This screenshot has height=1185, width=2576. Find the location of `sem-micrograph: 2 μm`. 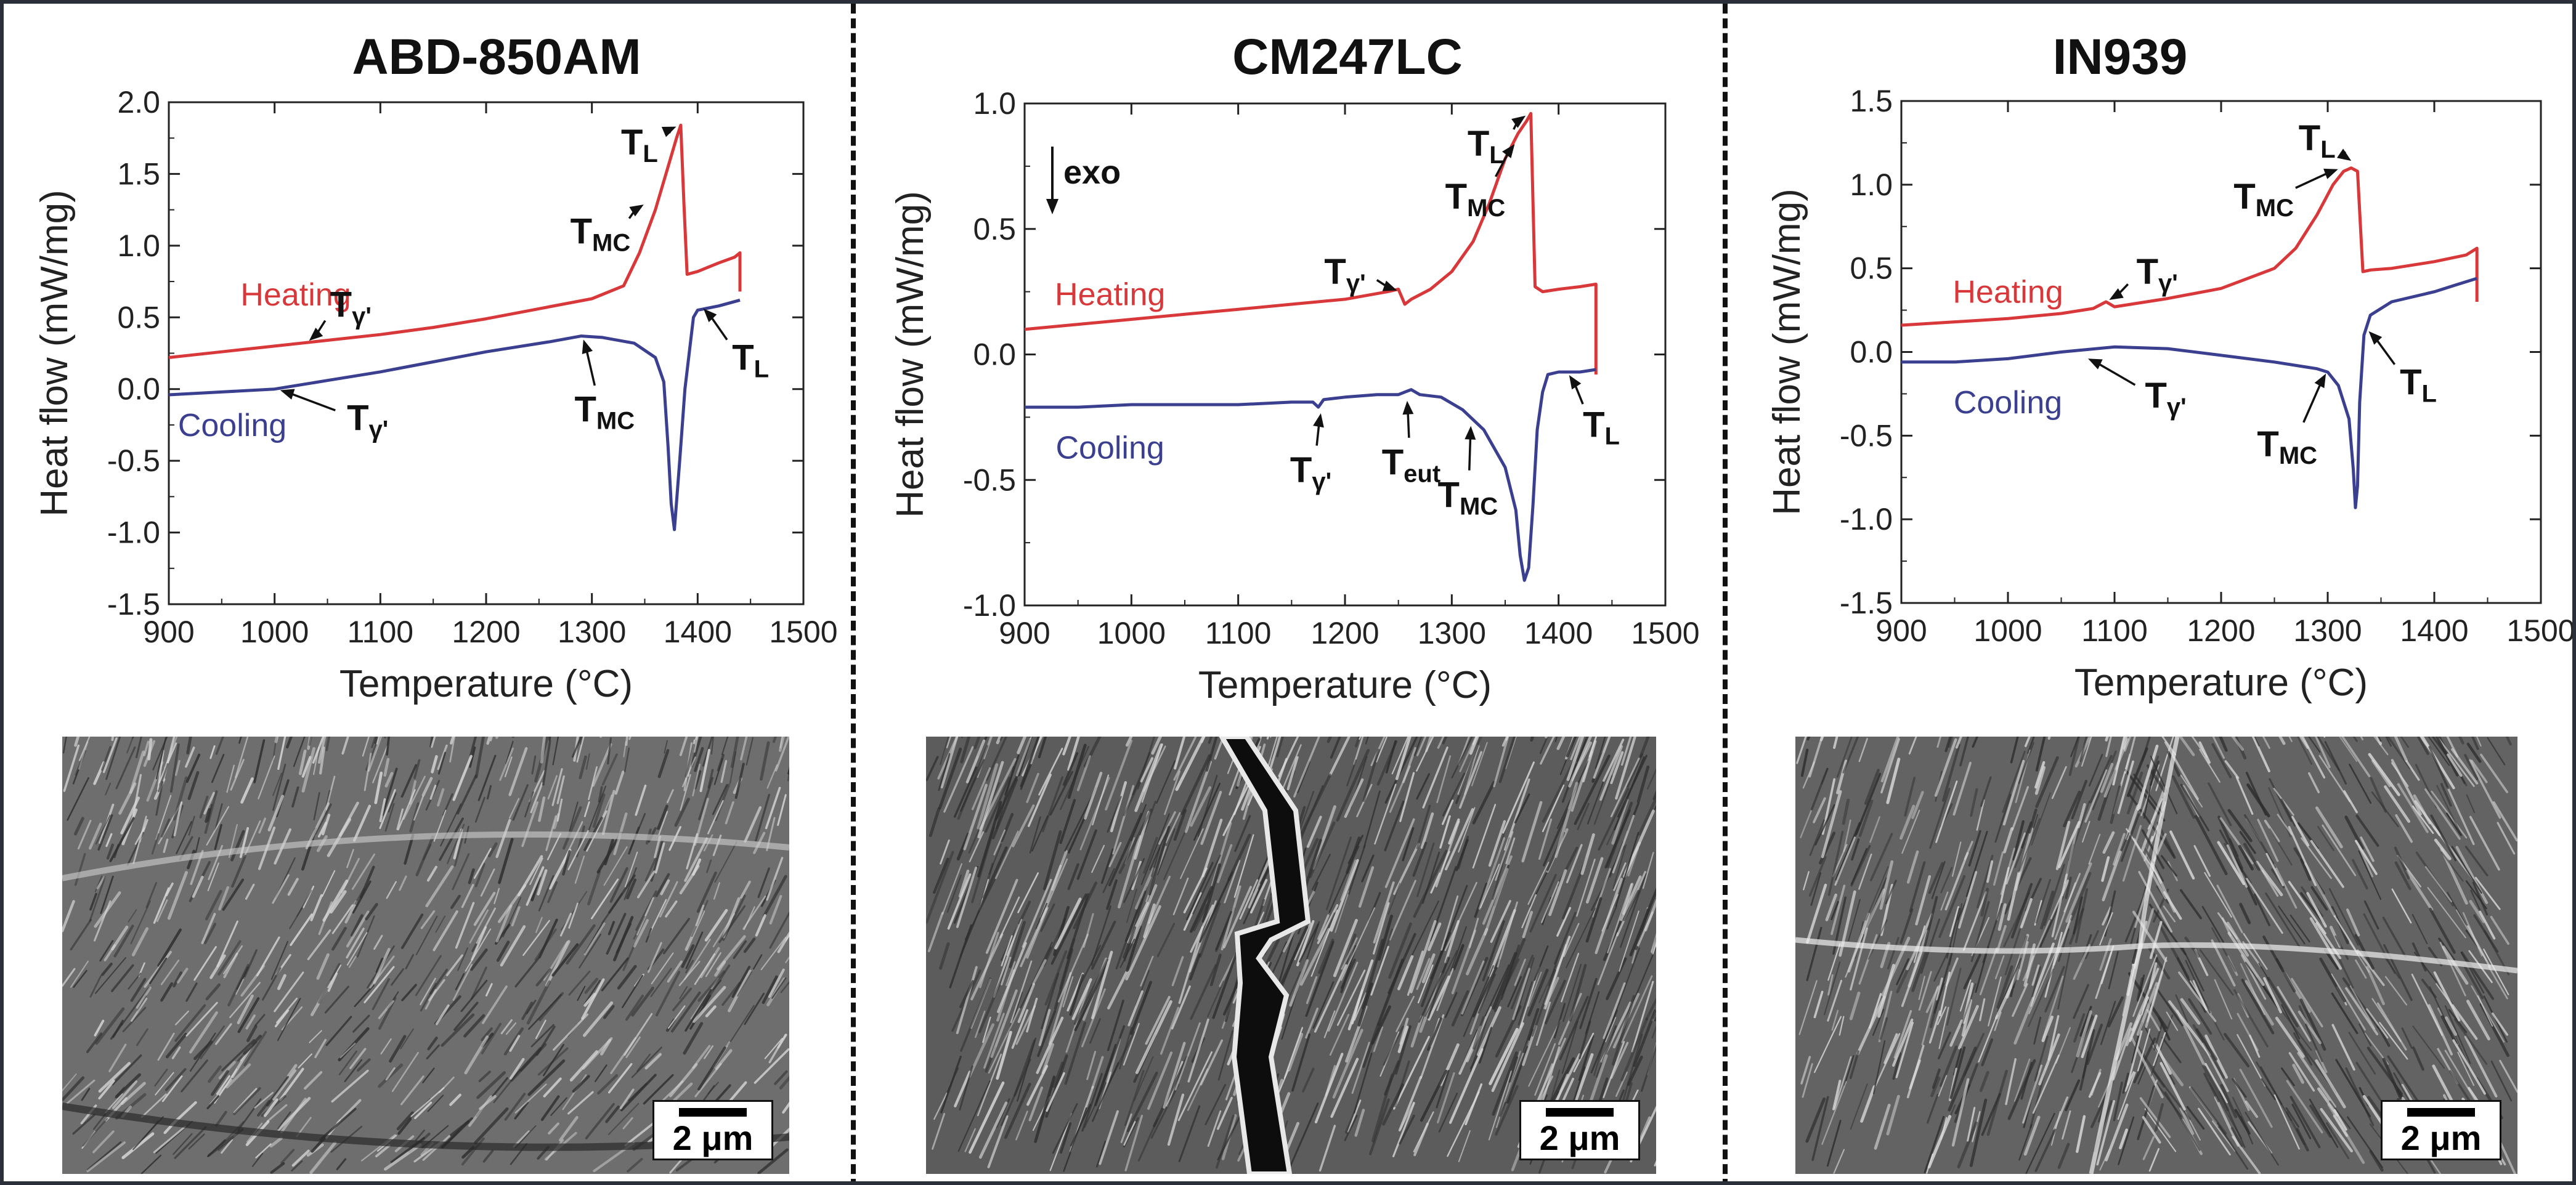

sem-micrograph: 2 μm is located at coordinates (1291, 955).